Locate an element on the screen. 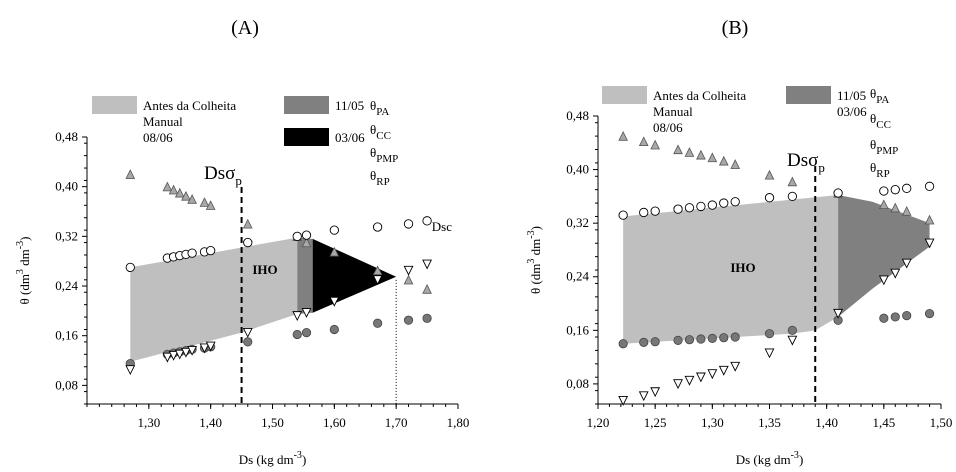 The height and width of the screenshot is (472, 956). theta-legend-label: θPA is located at coordinates (879, 96).